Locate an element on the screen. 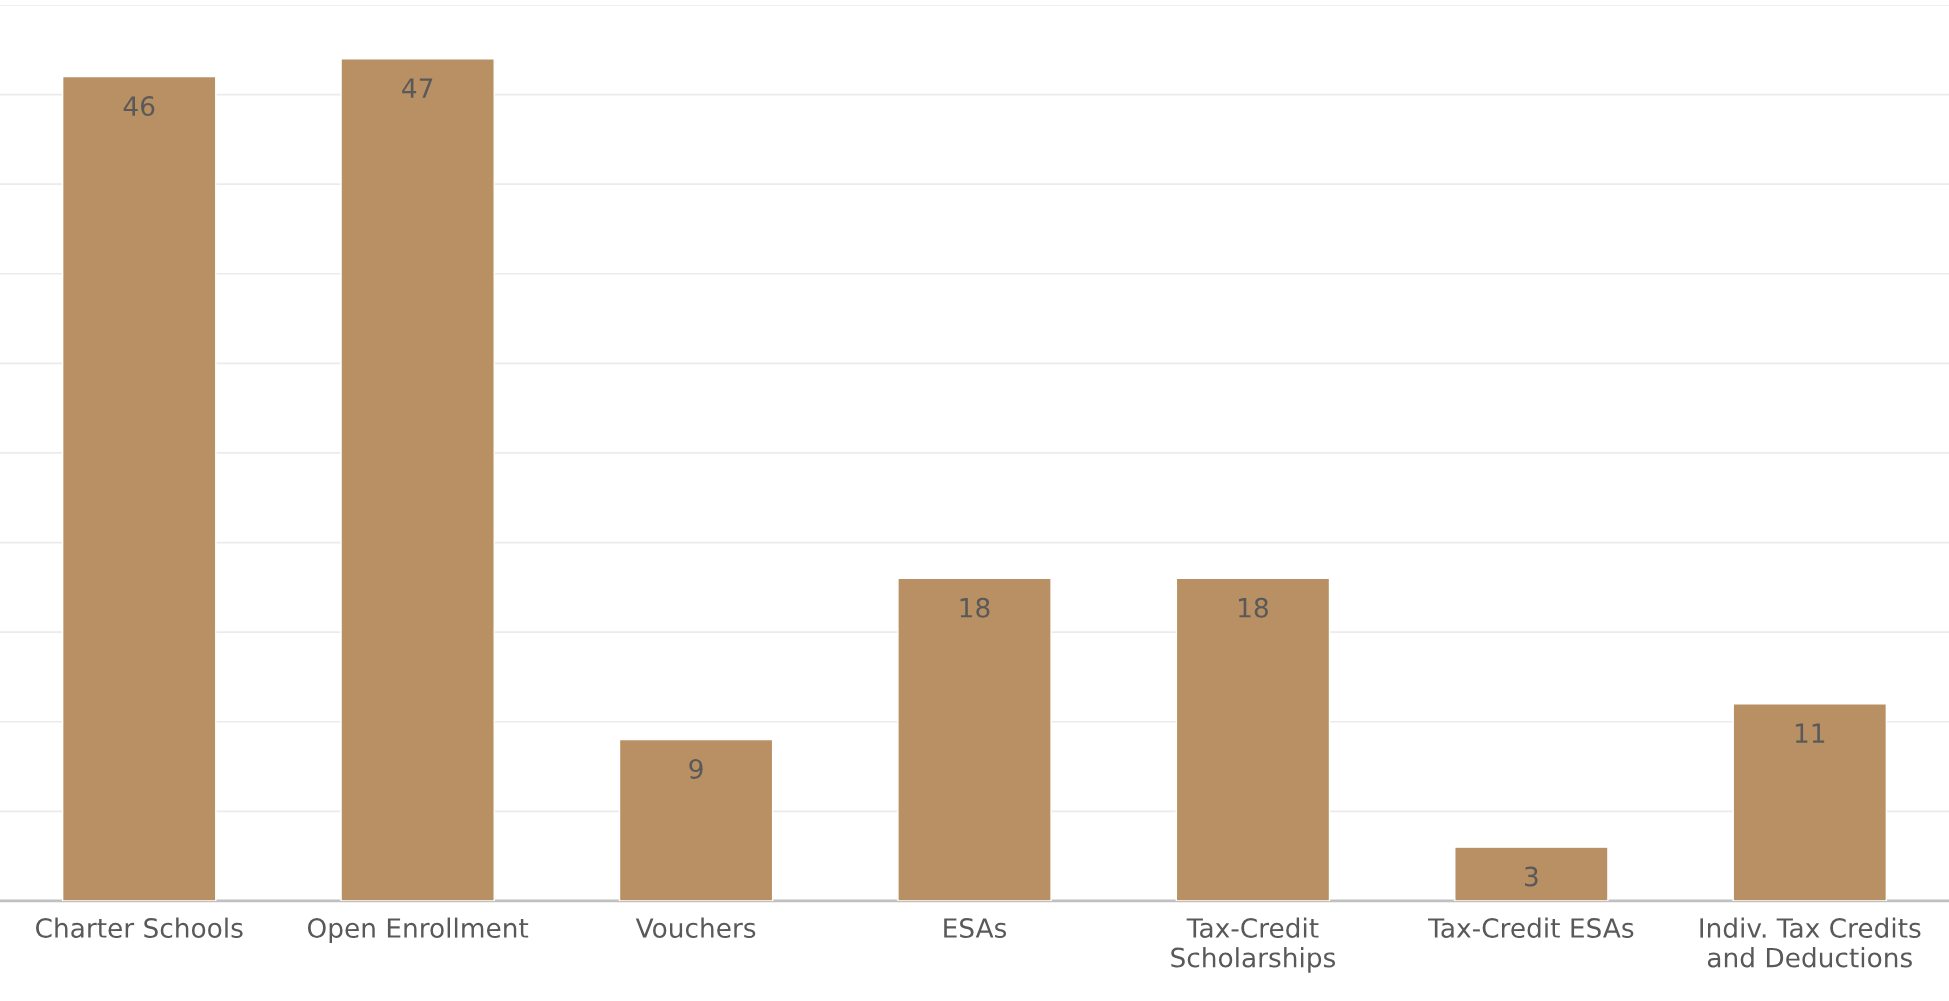 Image resolution: width=1949 pixels, height=1001 pixels. data-label: 9 is located at coordinates (696, 769).